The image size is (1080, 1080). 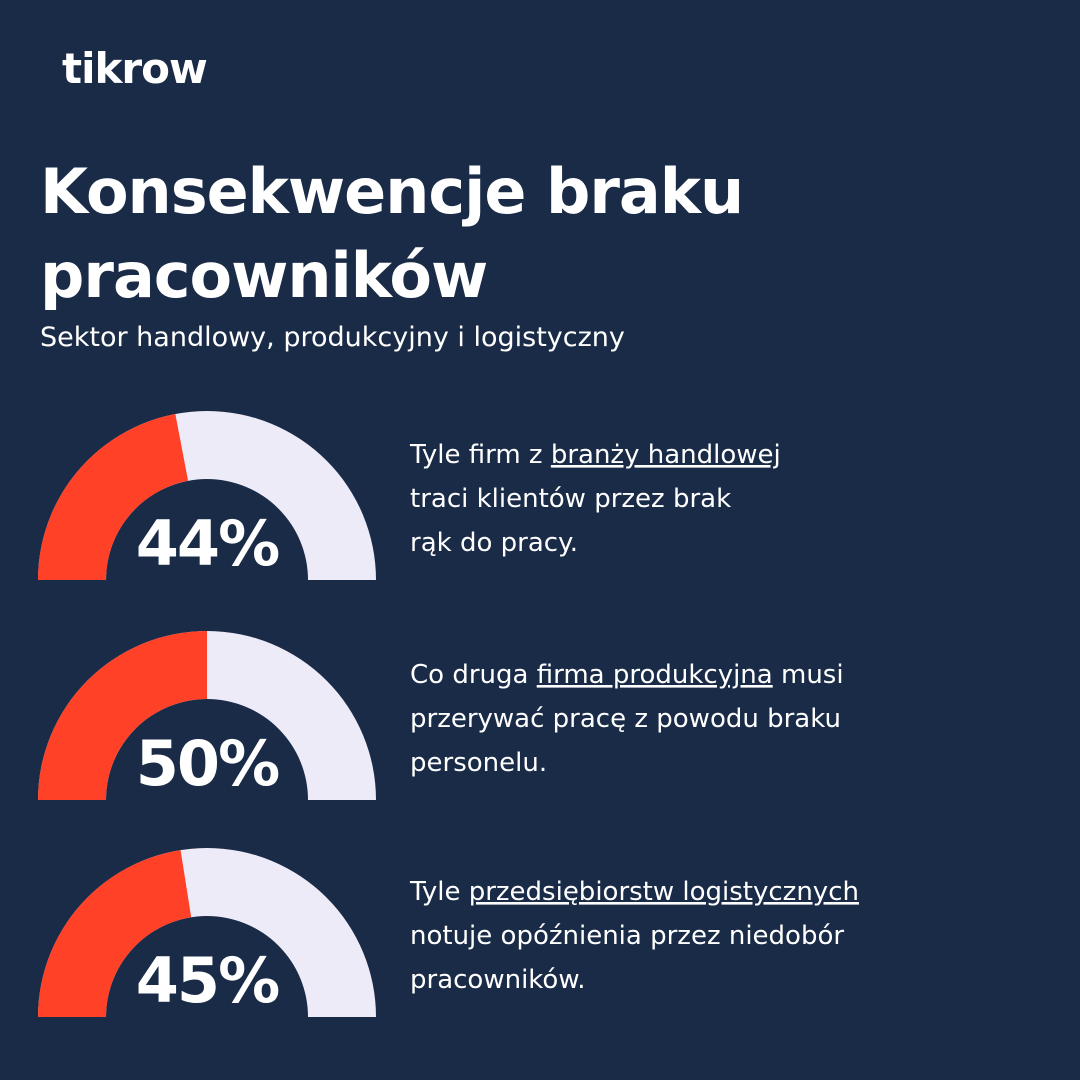 What do you see at coordinates (808, 675) in the screenshot?
I see `description-text: musi` at bounding box center [808, 675].